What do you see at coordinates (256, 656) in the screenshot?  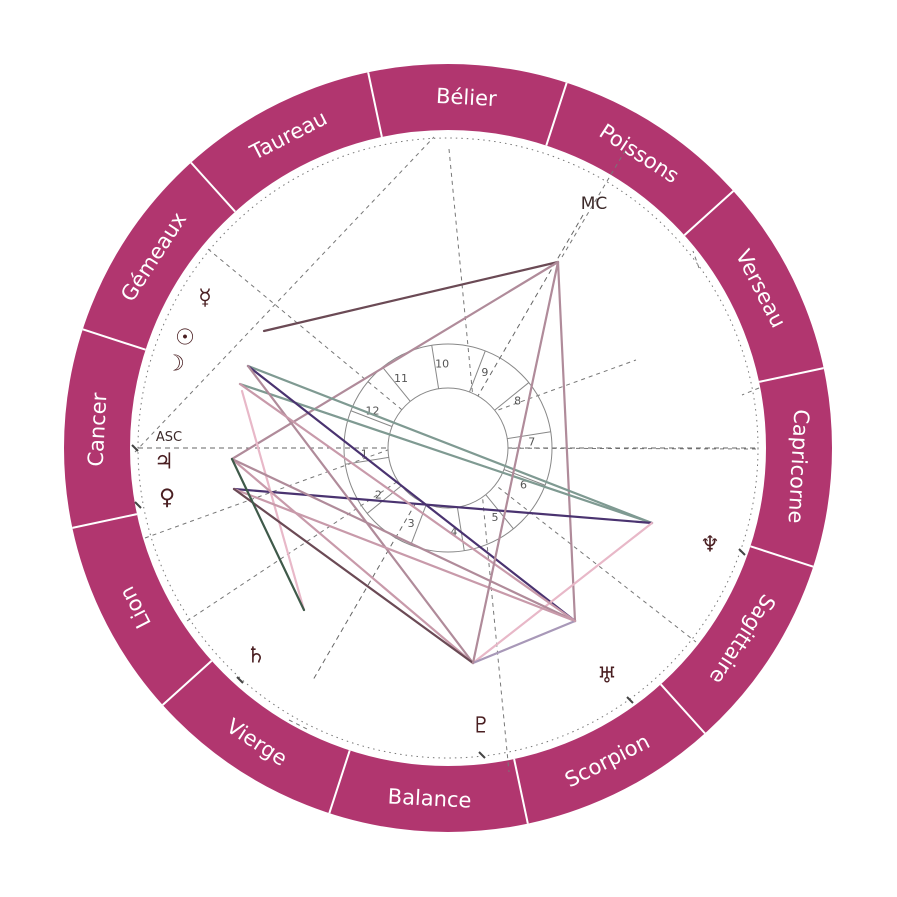 I see `planet-5-icon: ♄` at bounding box center [256, 656].